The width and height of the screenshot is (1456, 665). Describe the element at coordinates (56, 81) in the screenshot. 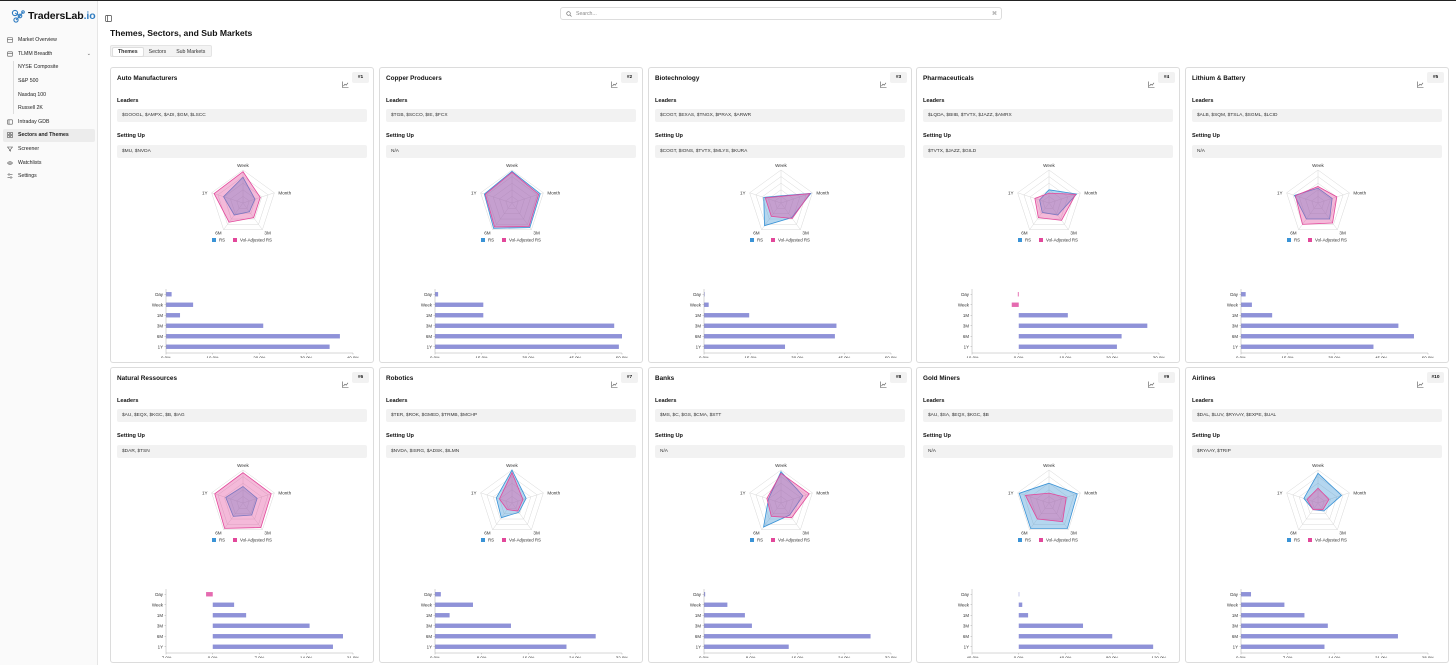

I see `sidebar-subitem-sp500: S&P 500` at that location.